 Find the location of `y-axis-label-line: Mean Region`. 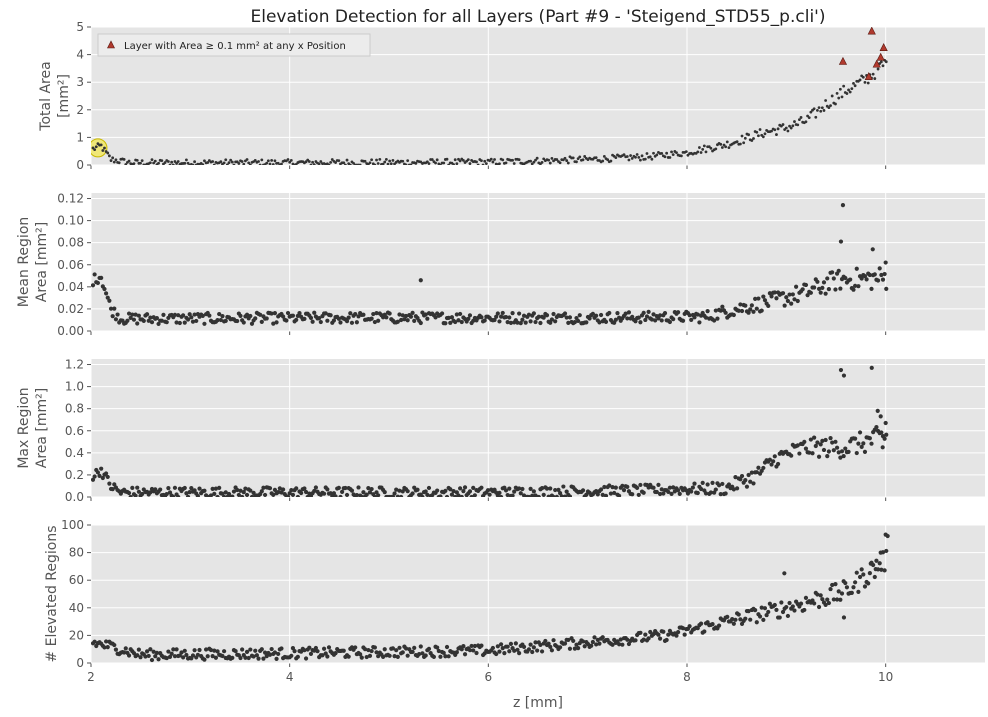

y-axis-label-line: Mean Region is located at coordinates (24, 262).